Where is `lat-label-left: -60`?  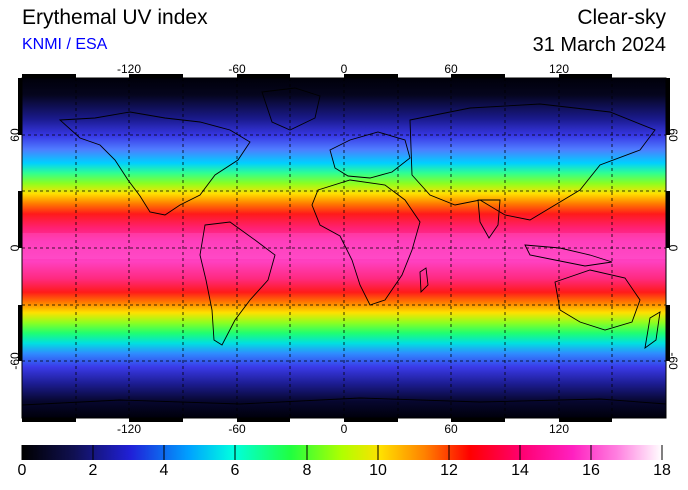
lat-label-left: -60 is located at coordinates (15, 361).